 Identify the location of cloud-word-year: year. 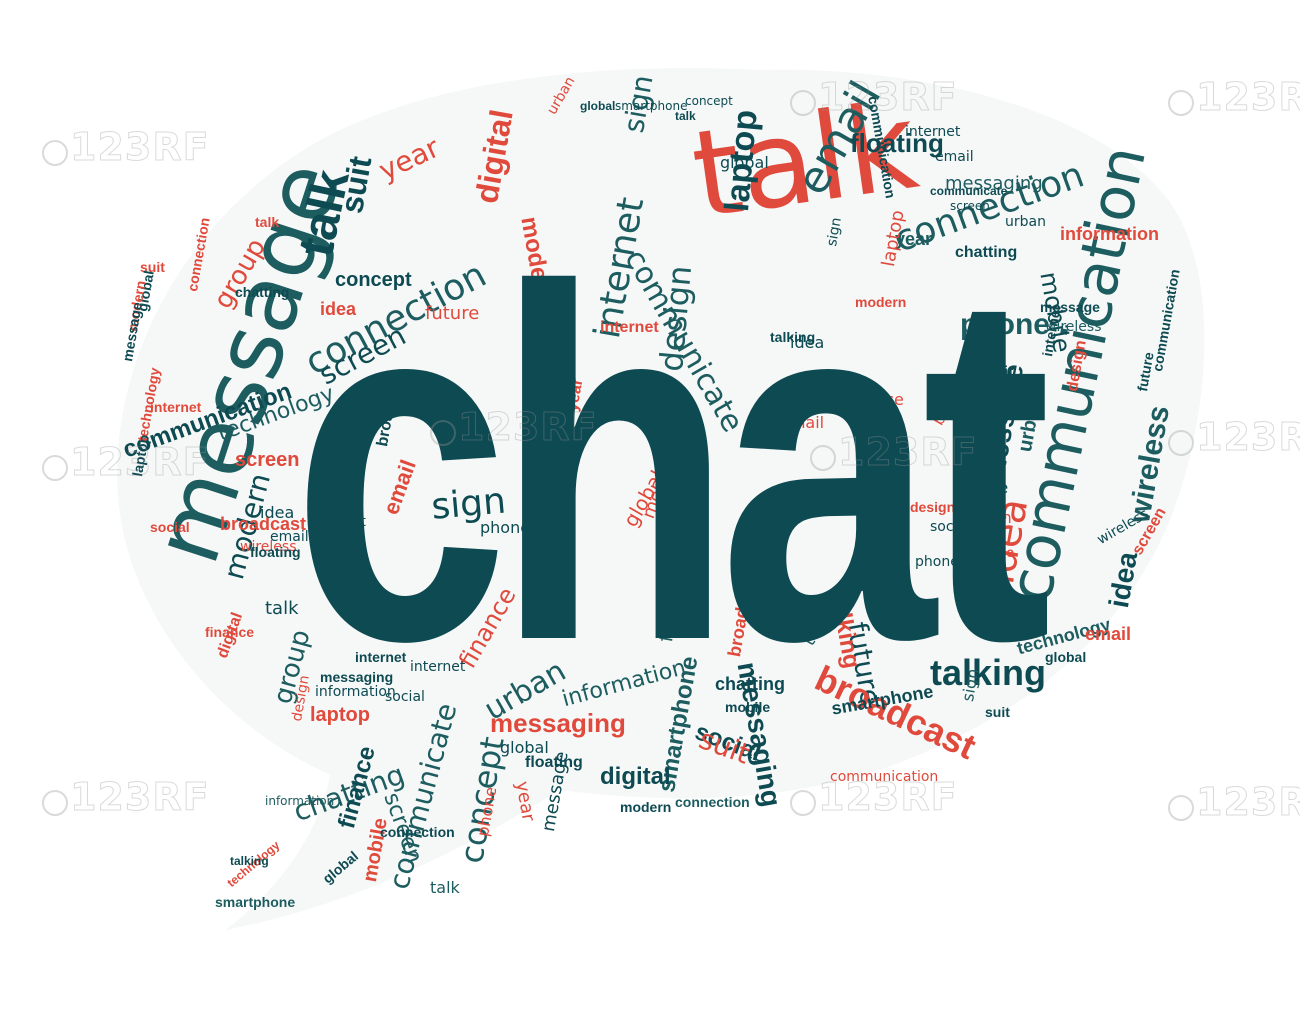
(914, 239).